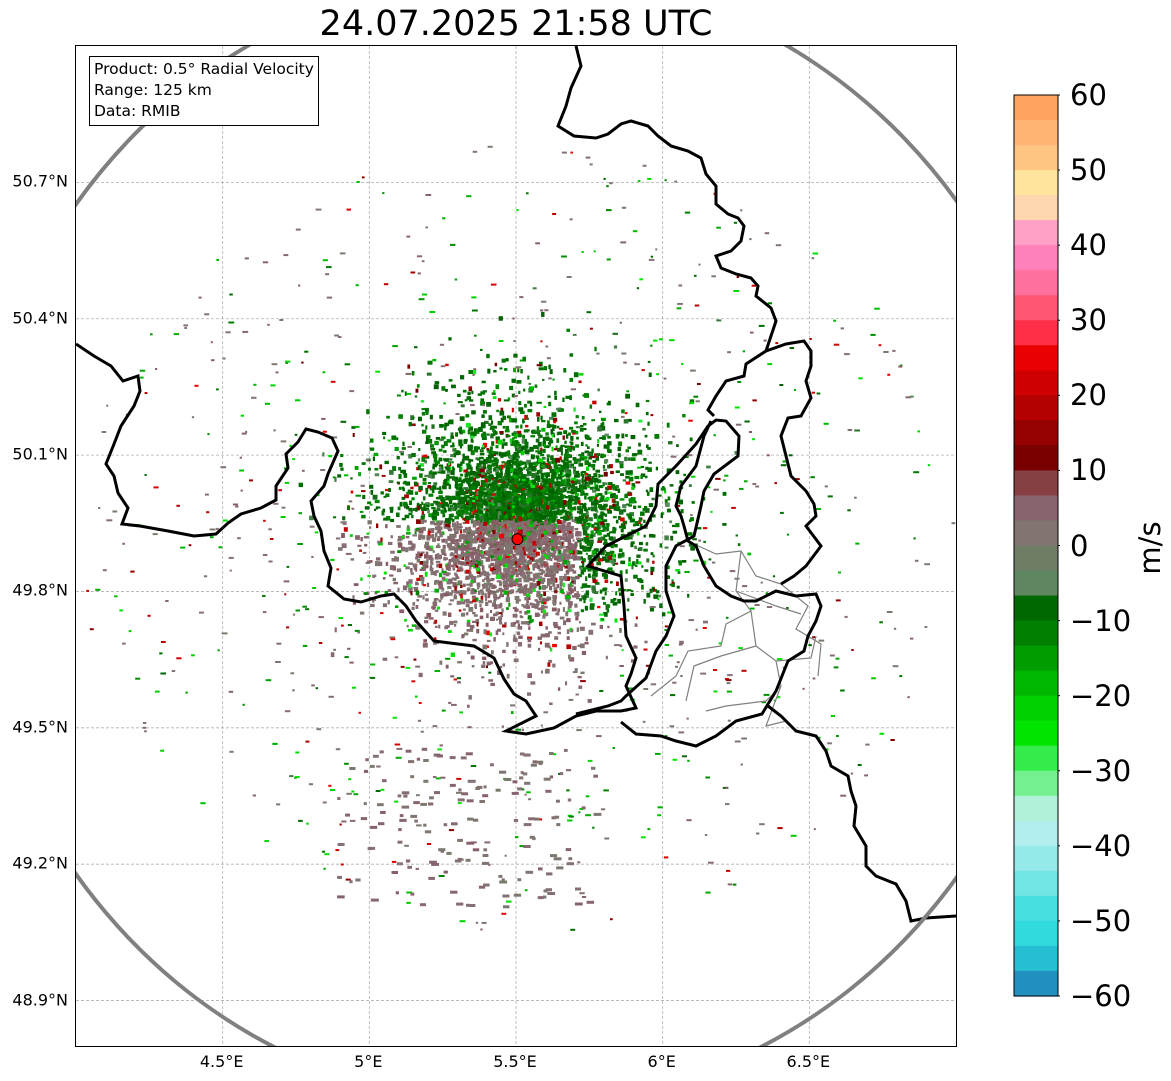 The image size is (1171, 1081). I want to click on map-title: 24.07.2025 21:58 UTC, so click(516, 24).